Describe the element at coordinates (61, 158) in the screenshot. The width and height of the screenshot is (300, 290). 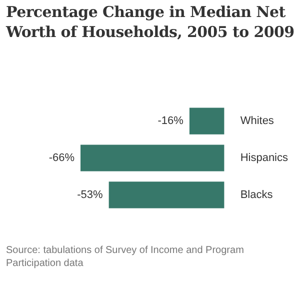
I see `data-label: -66%` at that location.